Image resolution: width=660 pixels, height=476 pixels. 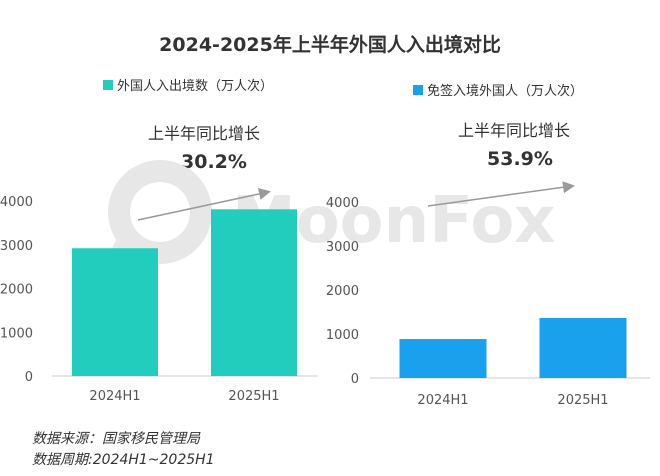 I want to click on growth-label-left: 上半年同比增长, so click(x=204, y=133).